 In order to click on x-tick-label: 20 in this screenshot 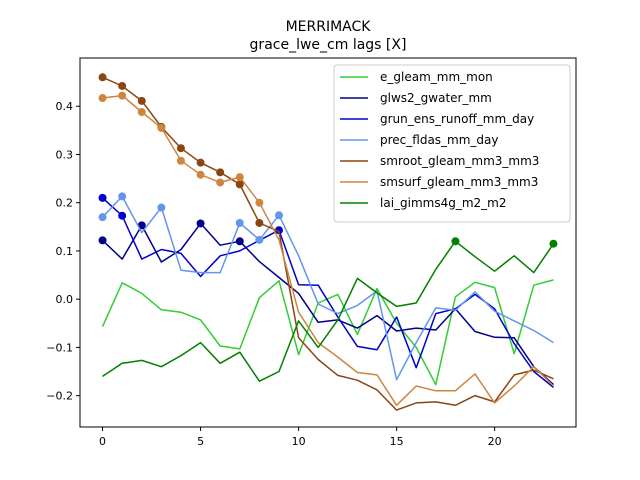, I will do `click(495, 441)`.